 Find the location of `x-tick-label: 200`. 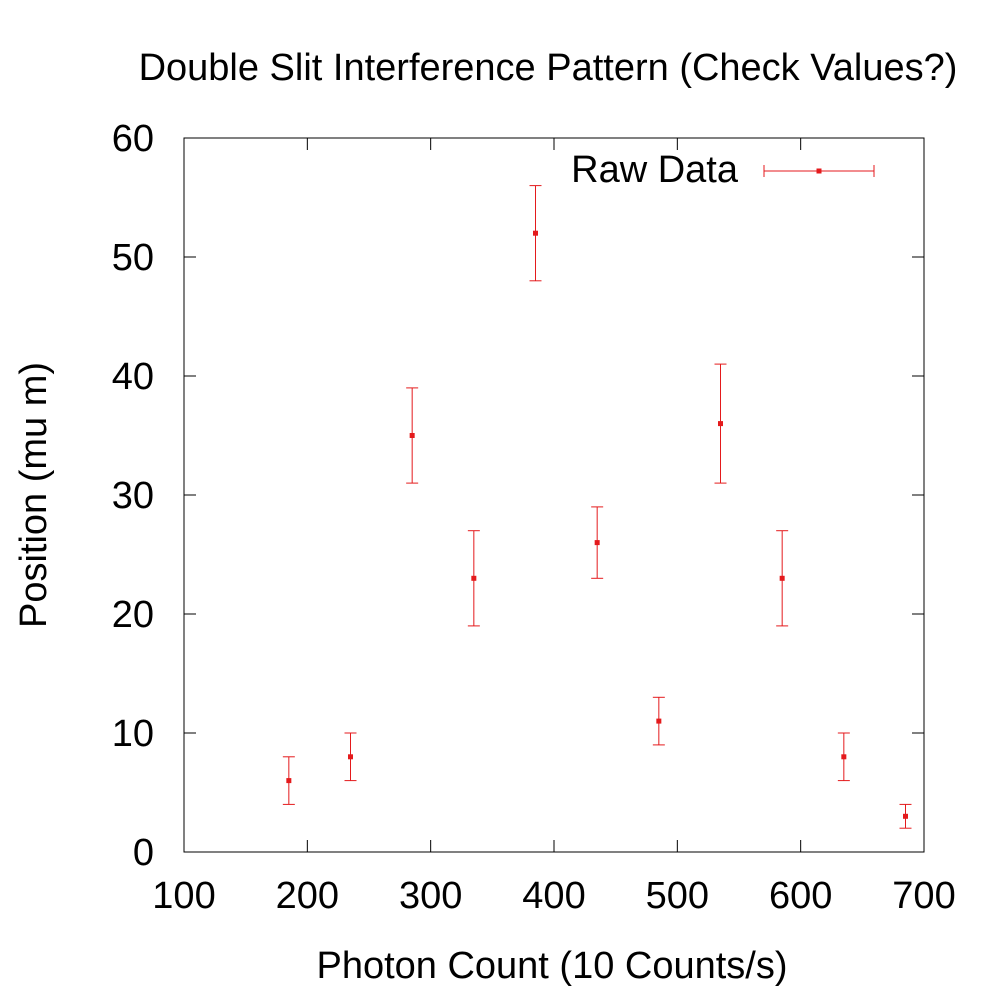

x-tick-label: 200 is located at coordinates (307, 896).